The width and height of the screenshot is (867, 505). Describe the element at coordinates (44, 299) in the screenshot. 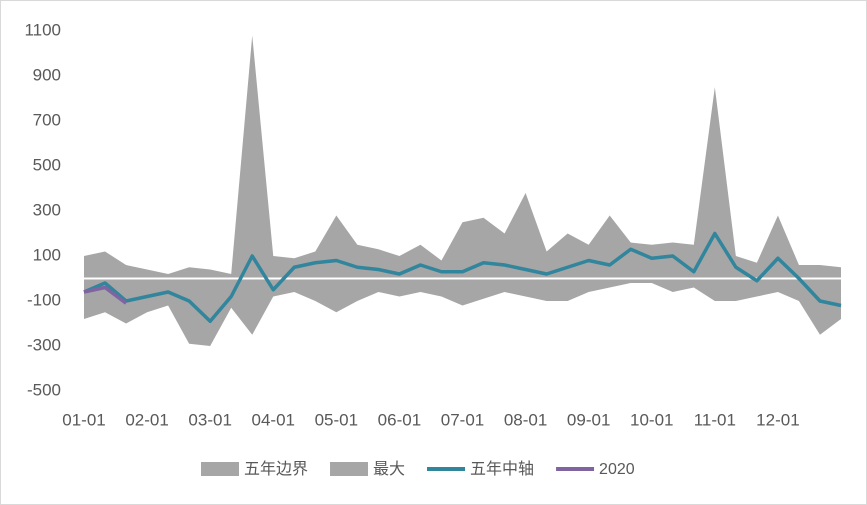

I see `y-tick-label: -100` at that location.